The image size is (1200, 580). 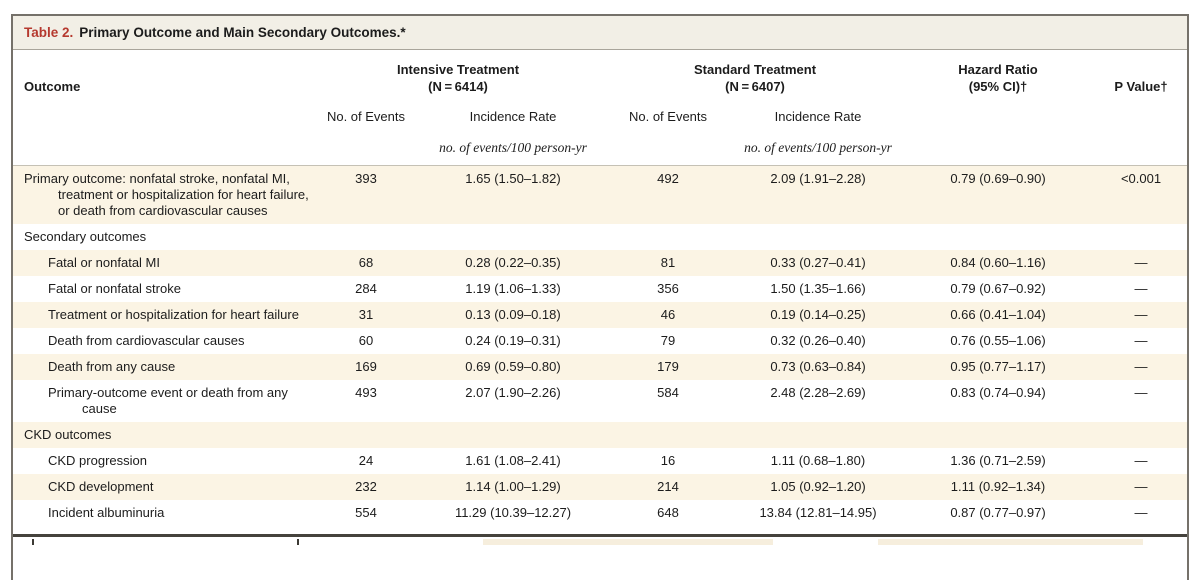 I want to click on outcome-label: CKD progression, so click(x=97, y=460).